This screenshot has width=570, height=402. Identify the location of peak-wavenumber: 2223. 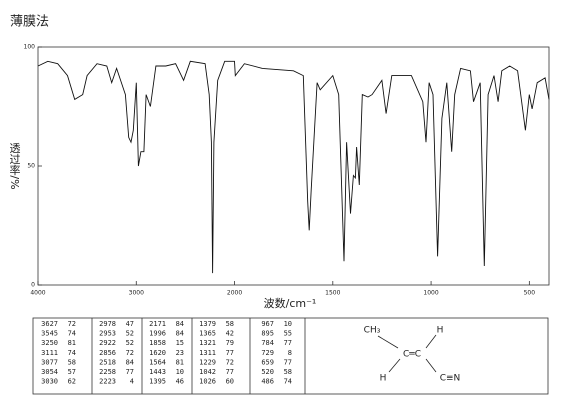
(107, 382).